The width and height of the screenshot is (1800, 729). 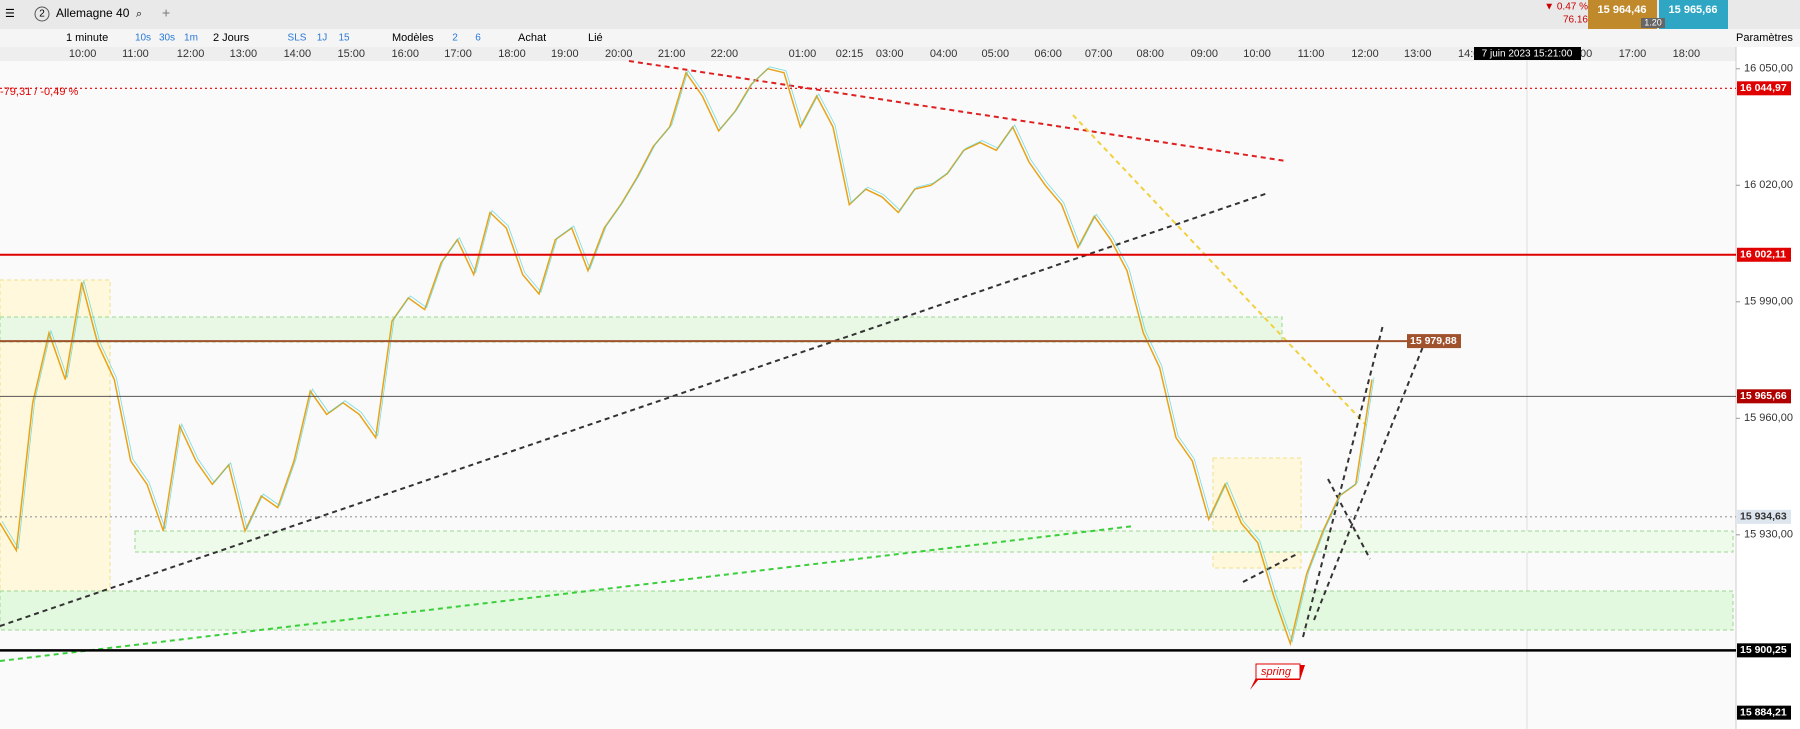 I want to click on tf-button: 10s, so click(x=143, y=38).